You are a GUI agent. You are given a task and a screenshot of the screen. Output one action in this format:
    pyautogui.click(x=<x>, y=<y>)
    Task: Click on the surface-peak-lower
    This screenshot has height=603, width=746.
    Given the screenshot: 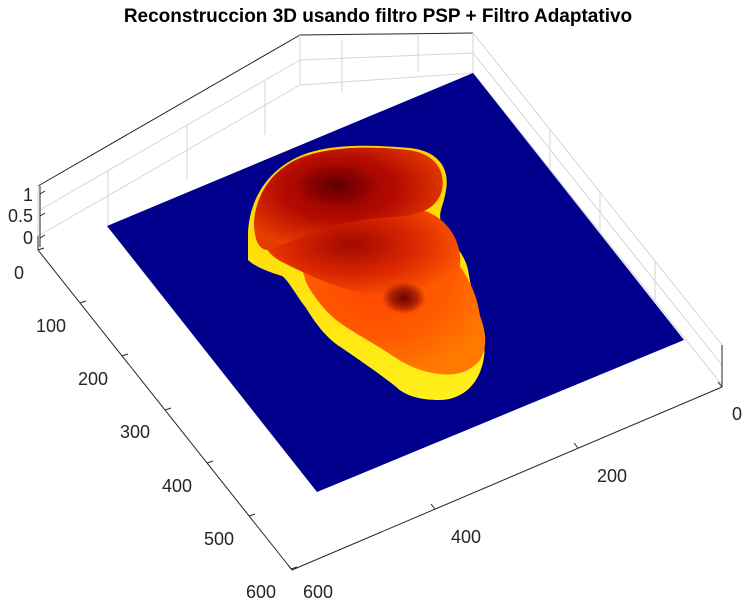 What is the action you would take?
    pyautogui.click(x=404, y=298)
    